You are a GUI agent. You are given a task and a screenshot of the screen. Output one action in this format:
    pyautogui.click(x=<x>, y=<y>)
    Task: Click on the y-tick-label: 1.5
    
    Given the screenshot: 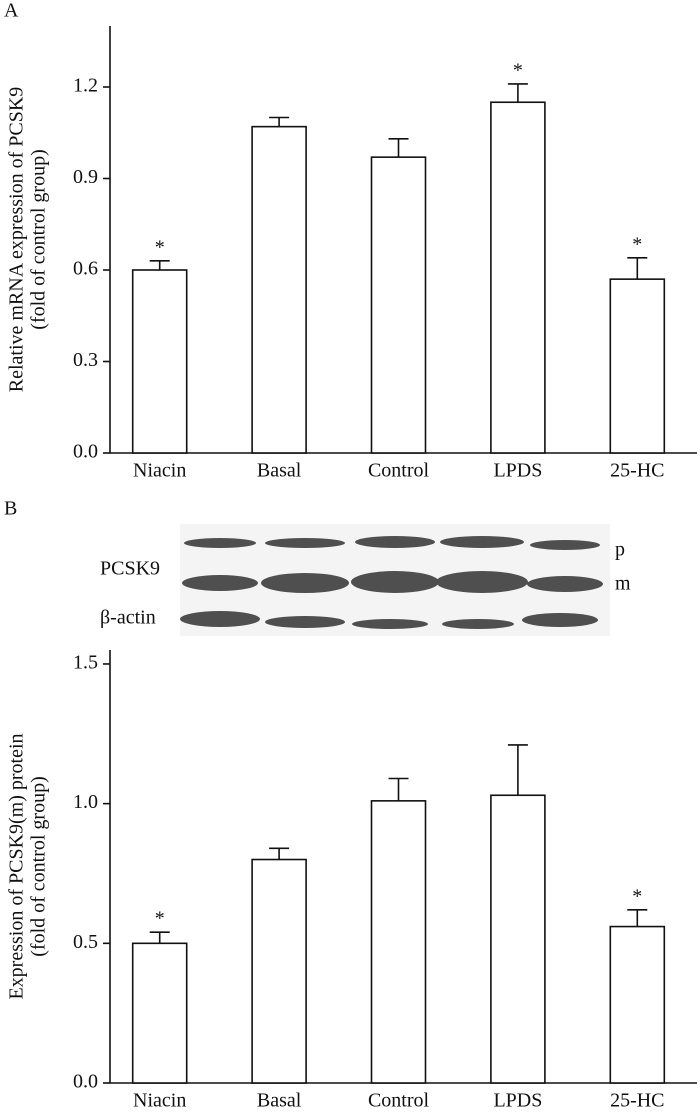 What is the action you would take?
    pyautogui.click(x=85, y=663)
    